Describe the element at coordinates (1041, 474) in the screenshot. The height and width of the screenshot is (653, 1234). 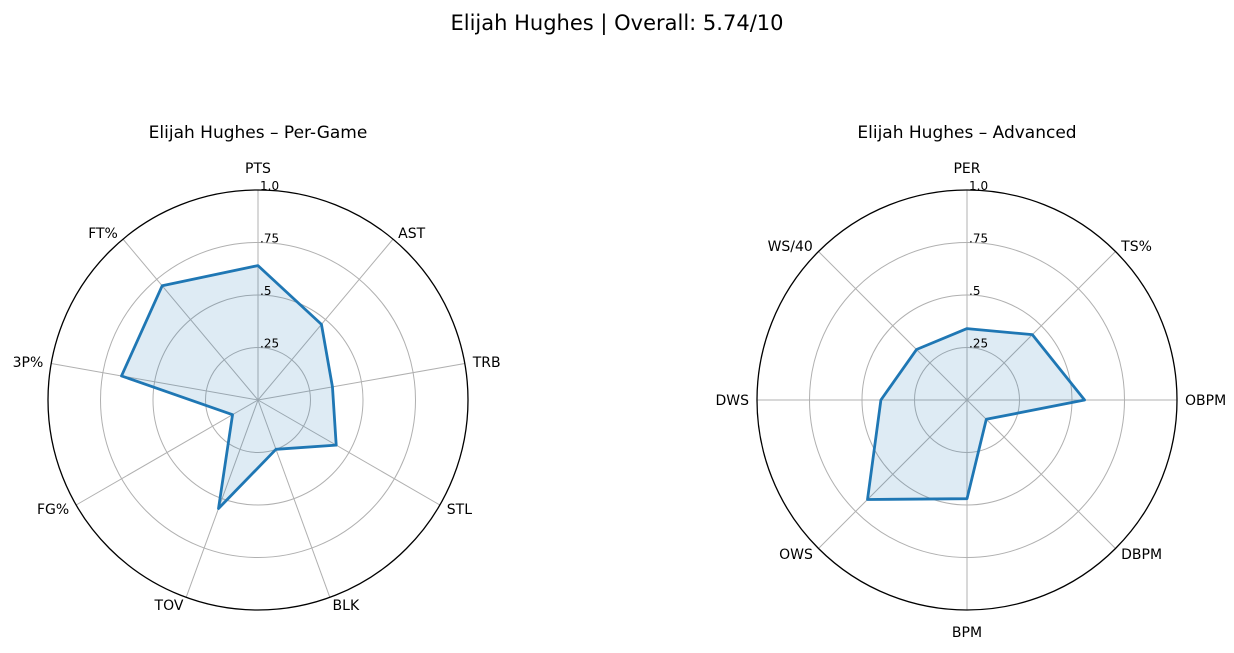
I see `spoke-dbpm` at that location.